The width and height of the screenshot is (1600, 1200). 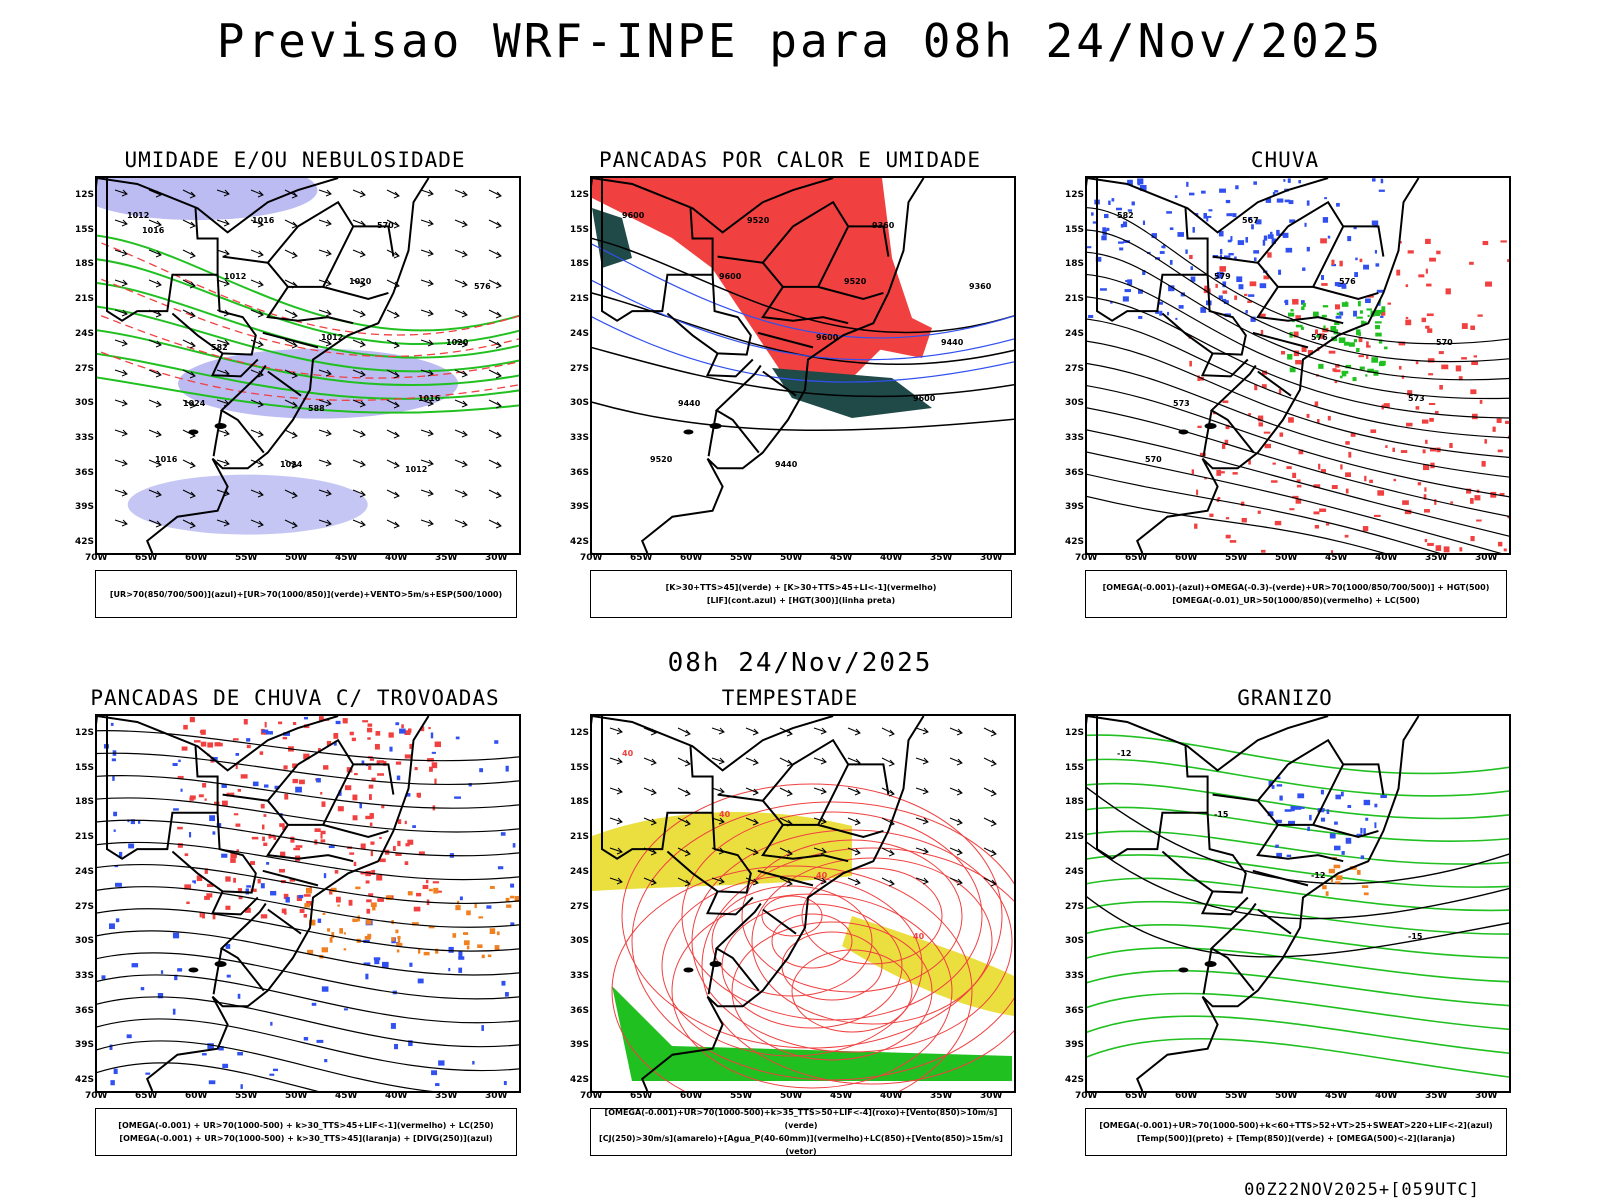 What do you see at coordinates (84, 542) in the screenshot?
I see `latitude-tick-label: 42S` at bounding box center [84, 542].